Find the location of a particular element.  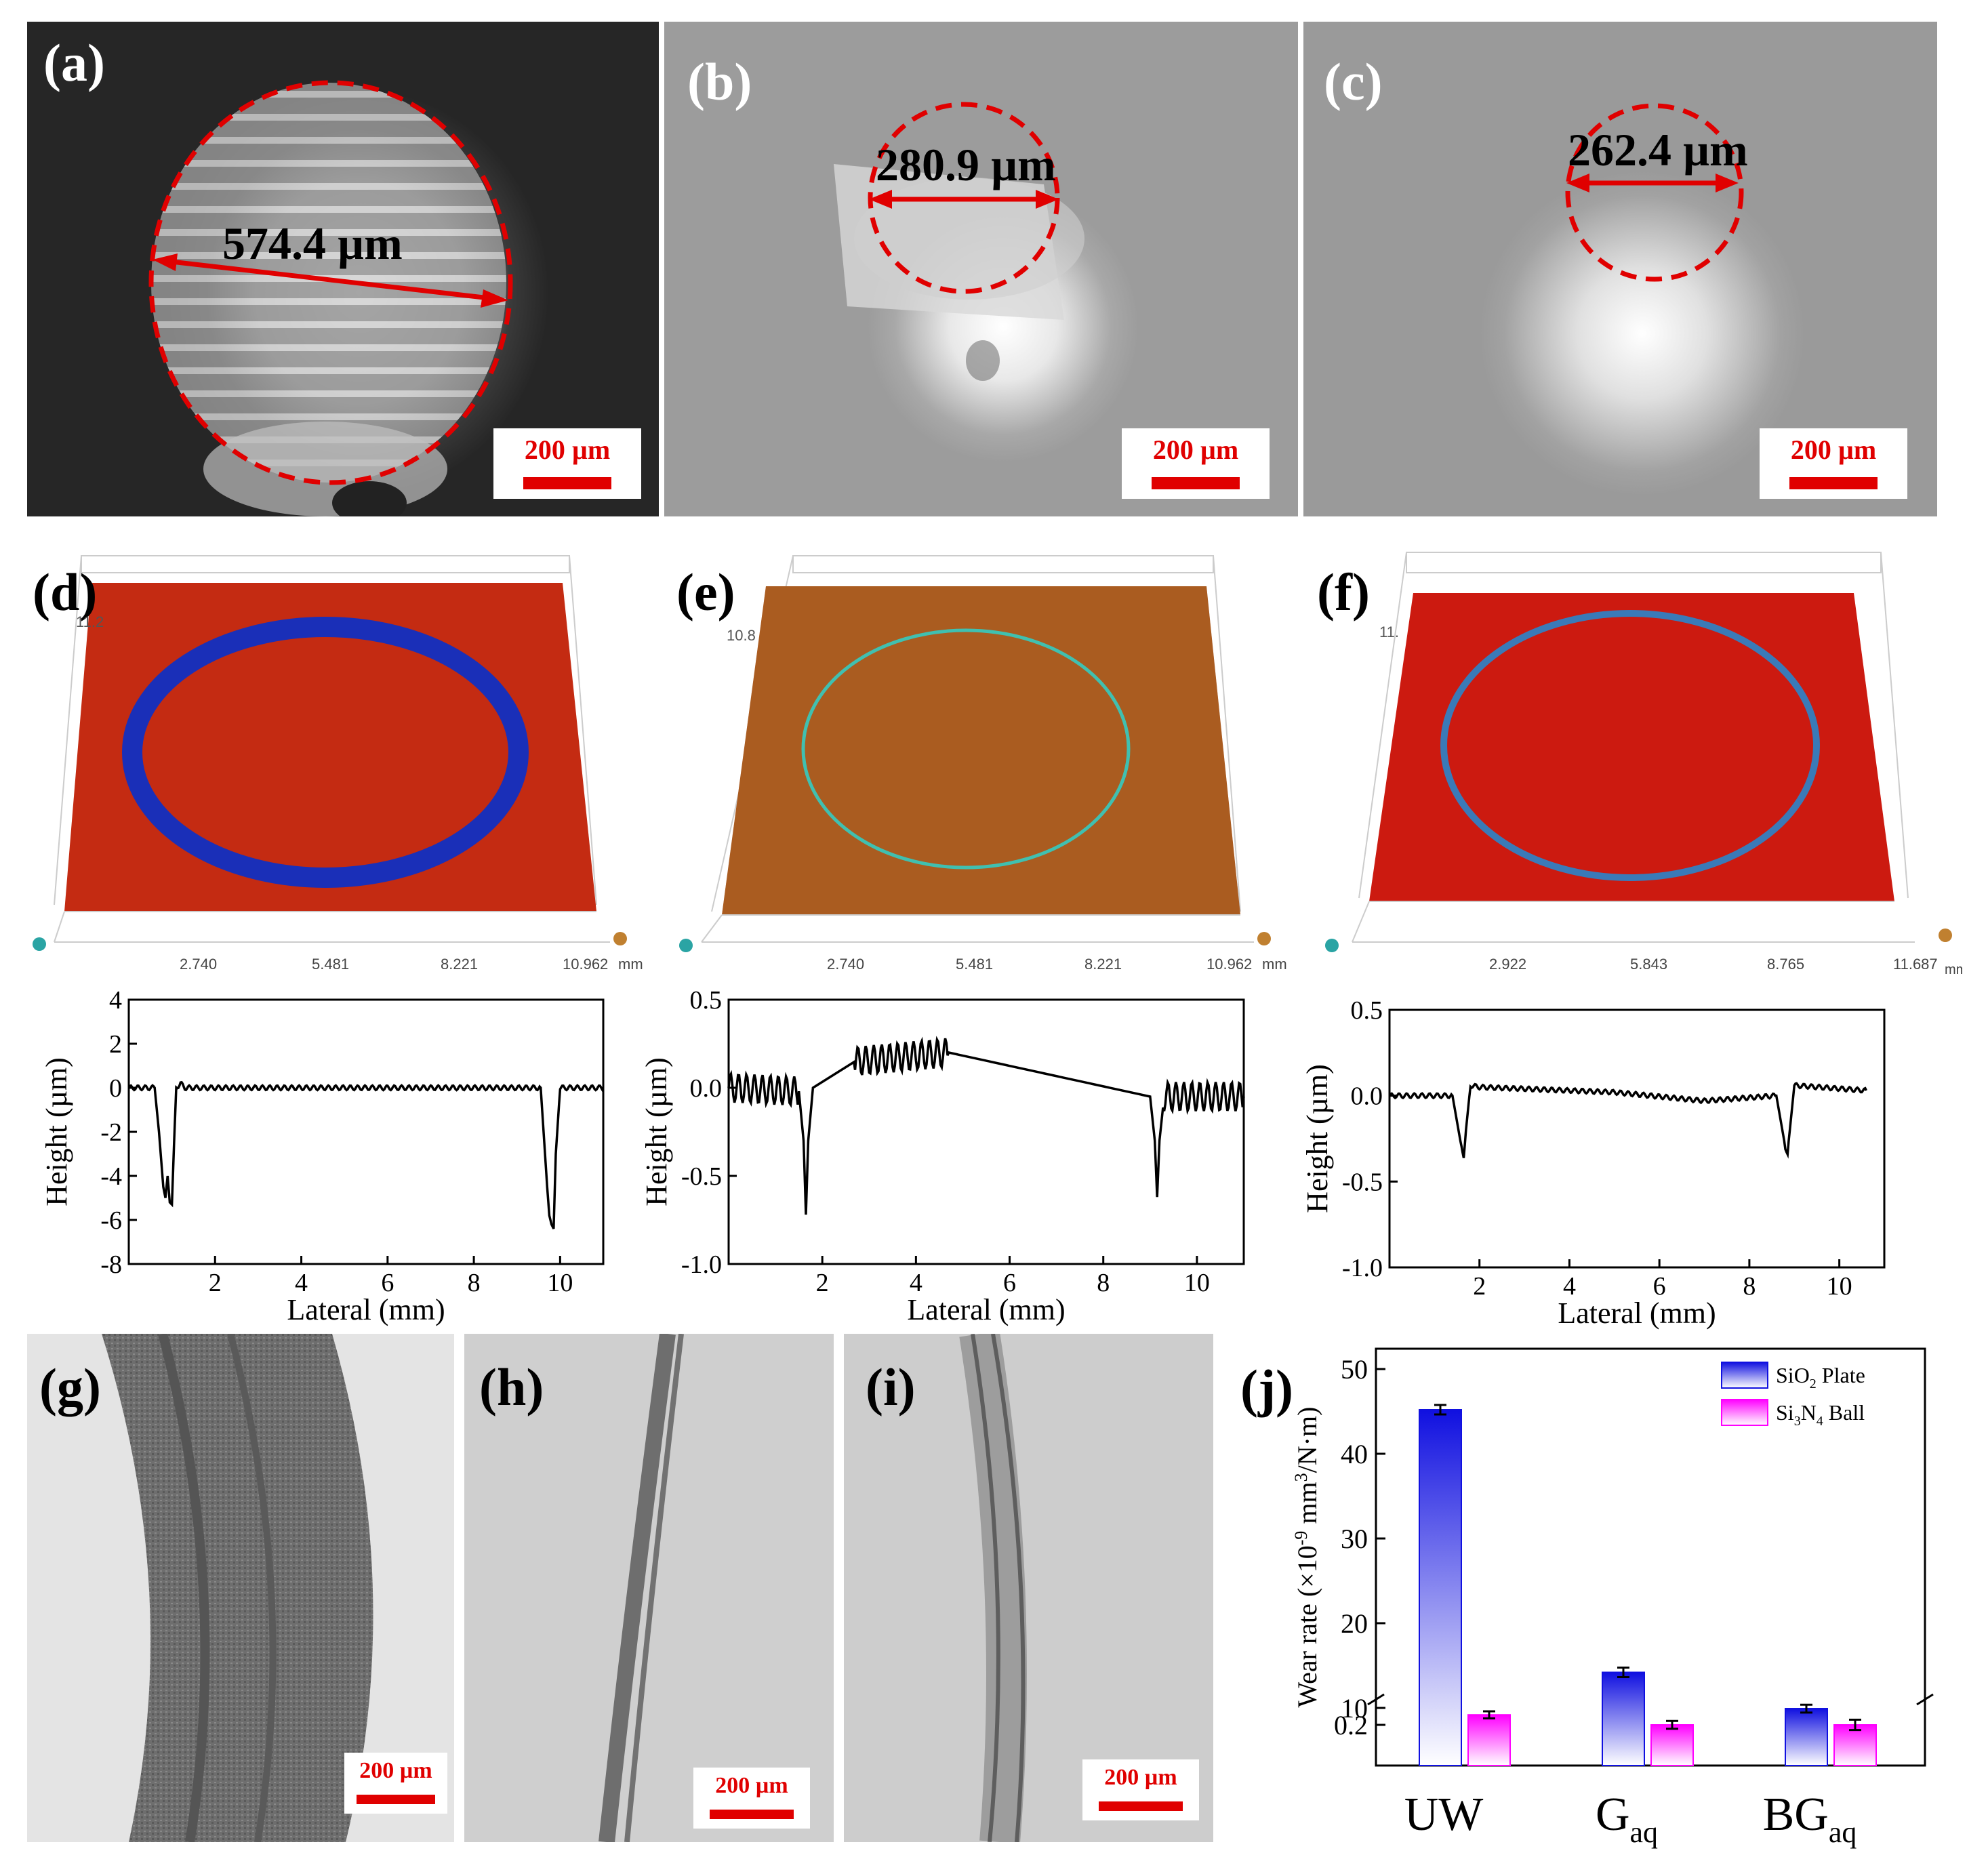

x-tick-label: 11.687 is located at coordinates (1915, 965).